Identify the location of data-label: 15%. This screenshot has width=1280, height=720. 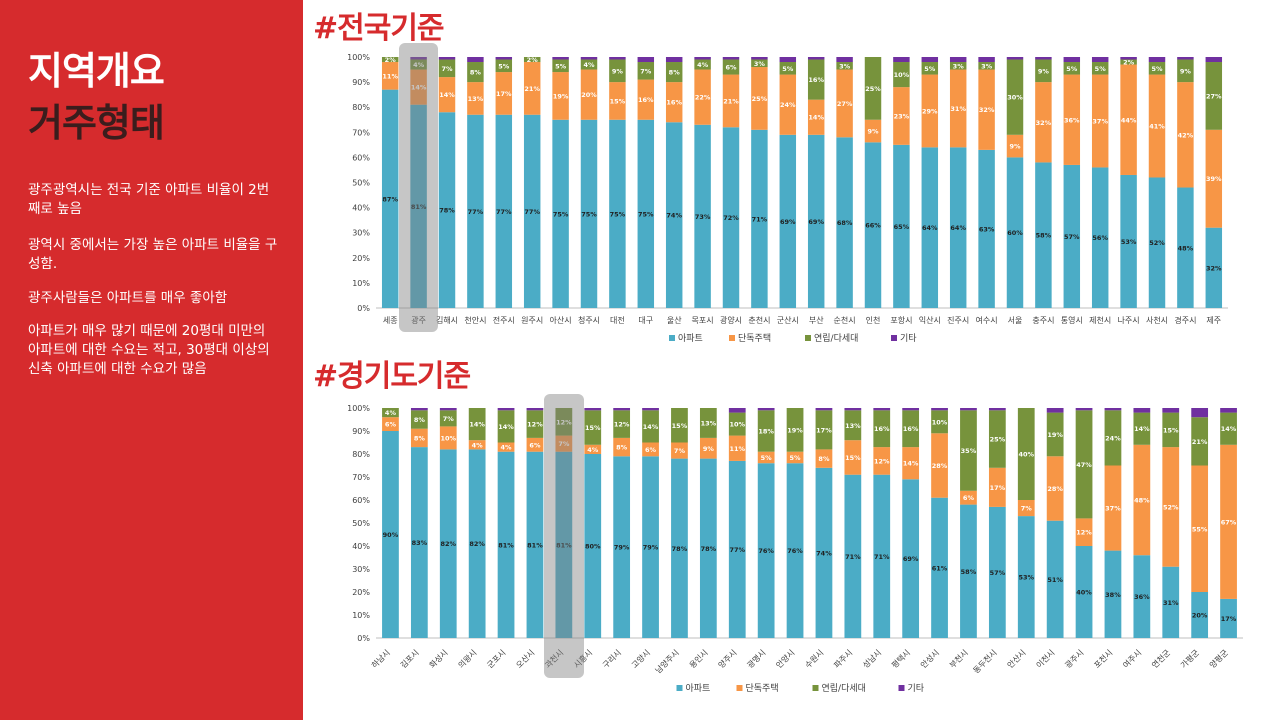
(853, 458).